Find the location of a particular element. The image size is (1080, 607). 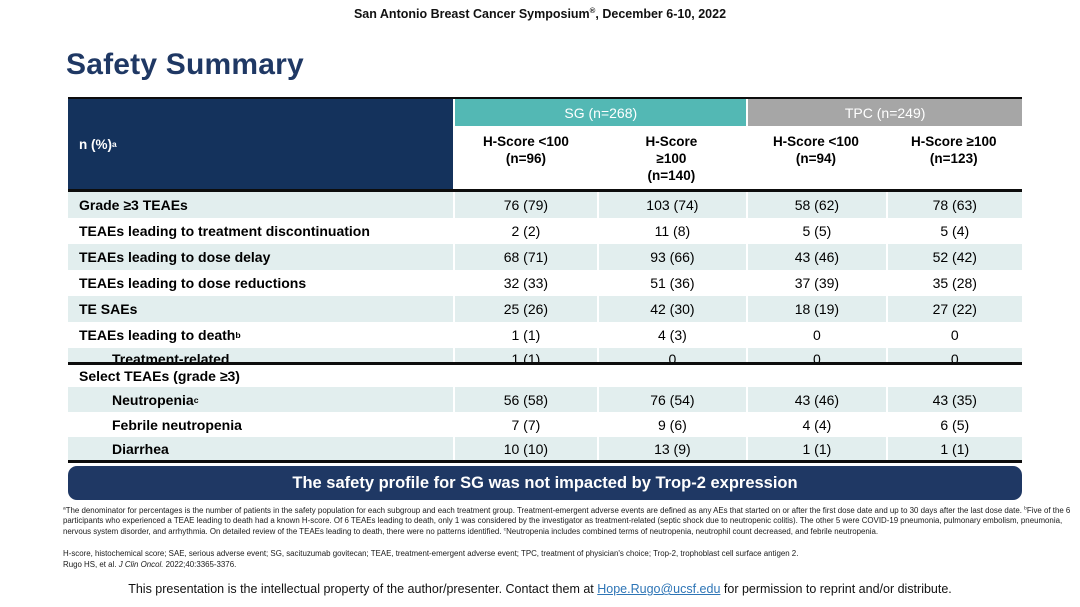

group-header-sg: SG (n=268) is located at coordinates (601, 112).